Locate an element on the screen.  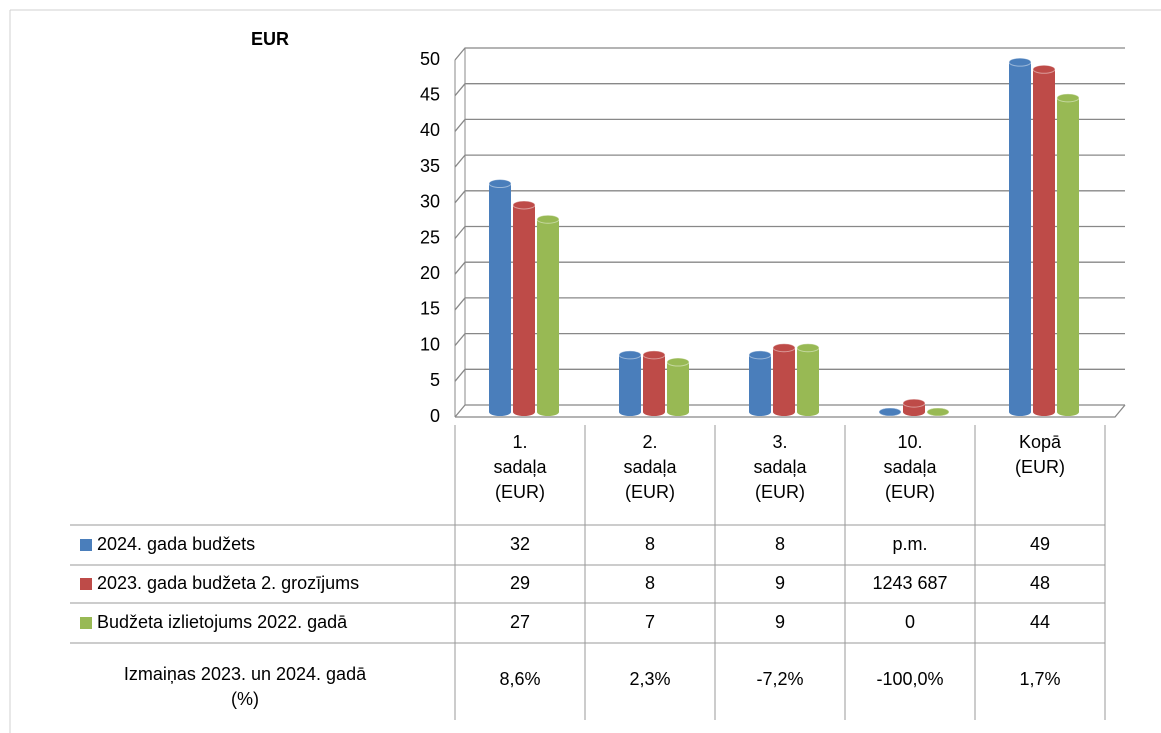
table-value: 44 is located at coordinates (1040, 622).